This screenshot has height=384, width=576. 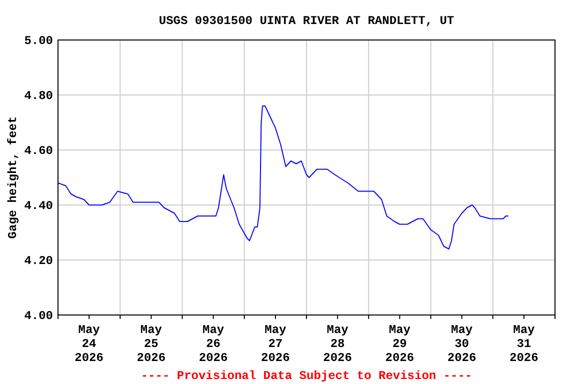 I want to click on x-tick-label: May 31 2026, so click(x=524, y=344).